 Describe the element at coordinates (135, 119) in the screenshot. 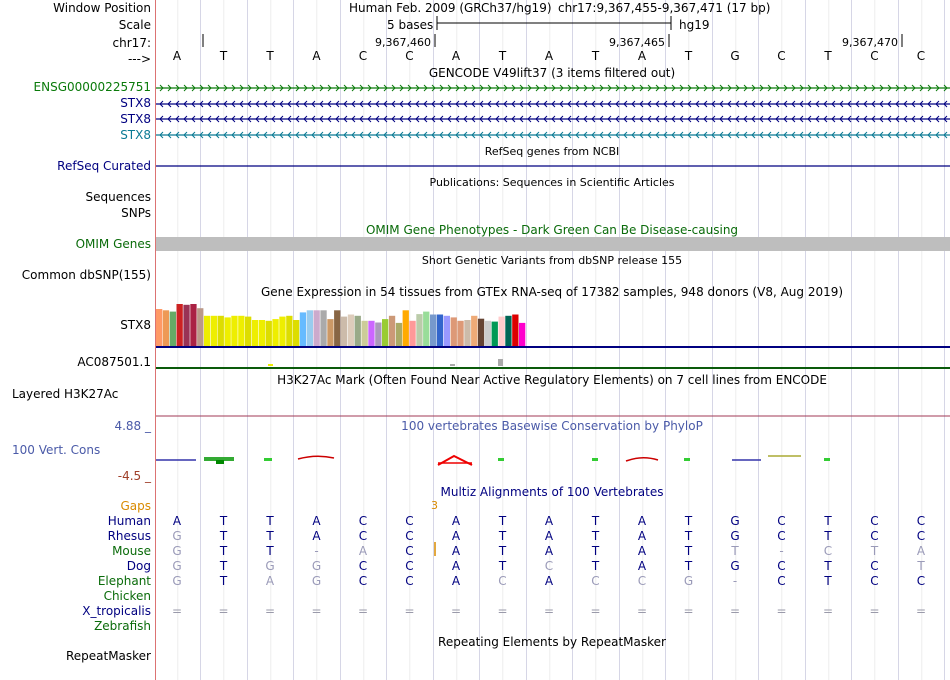

I see `track-label-stx8-2: STX8` at that location.